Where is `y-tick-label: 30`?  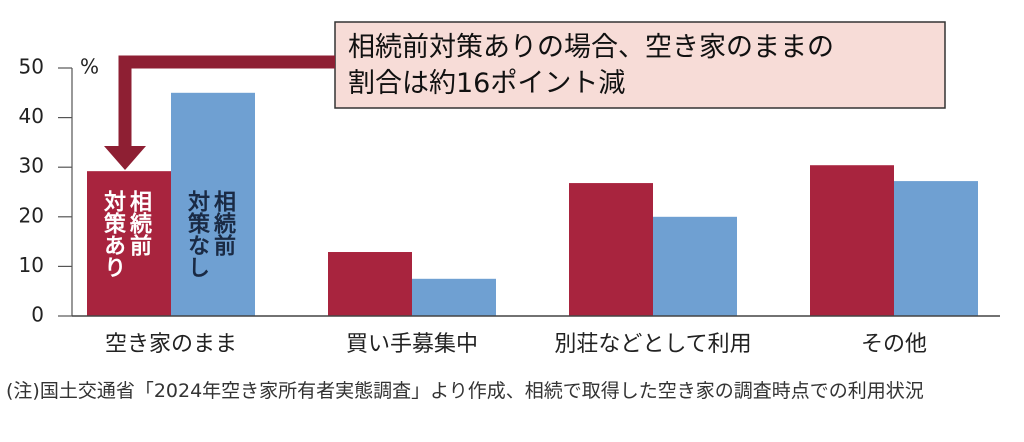 y-tick-label: 30 is located at coordinates (31, 166).